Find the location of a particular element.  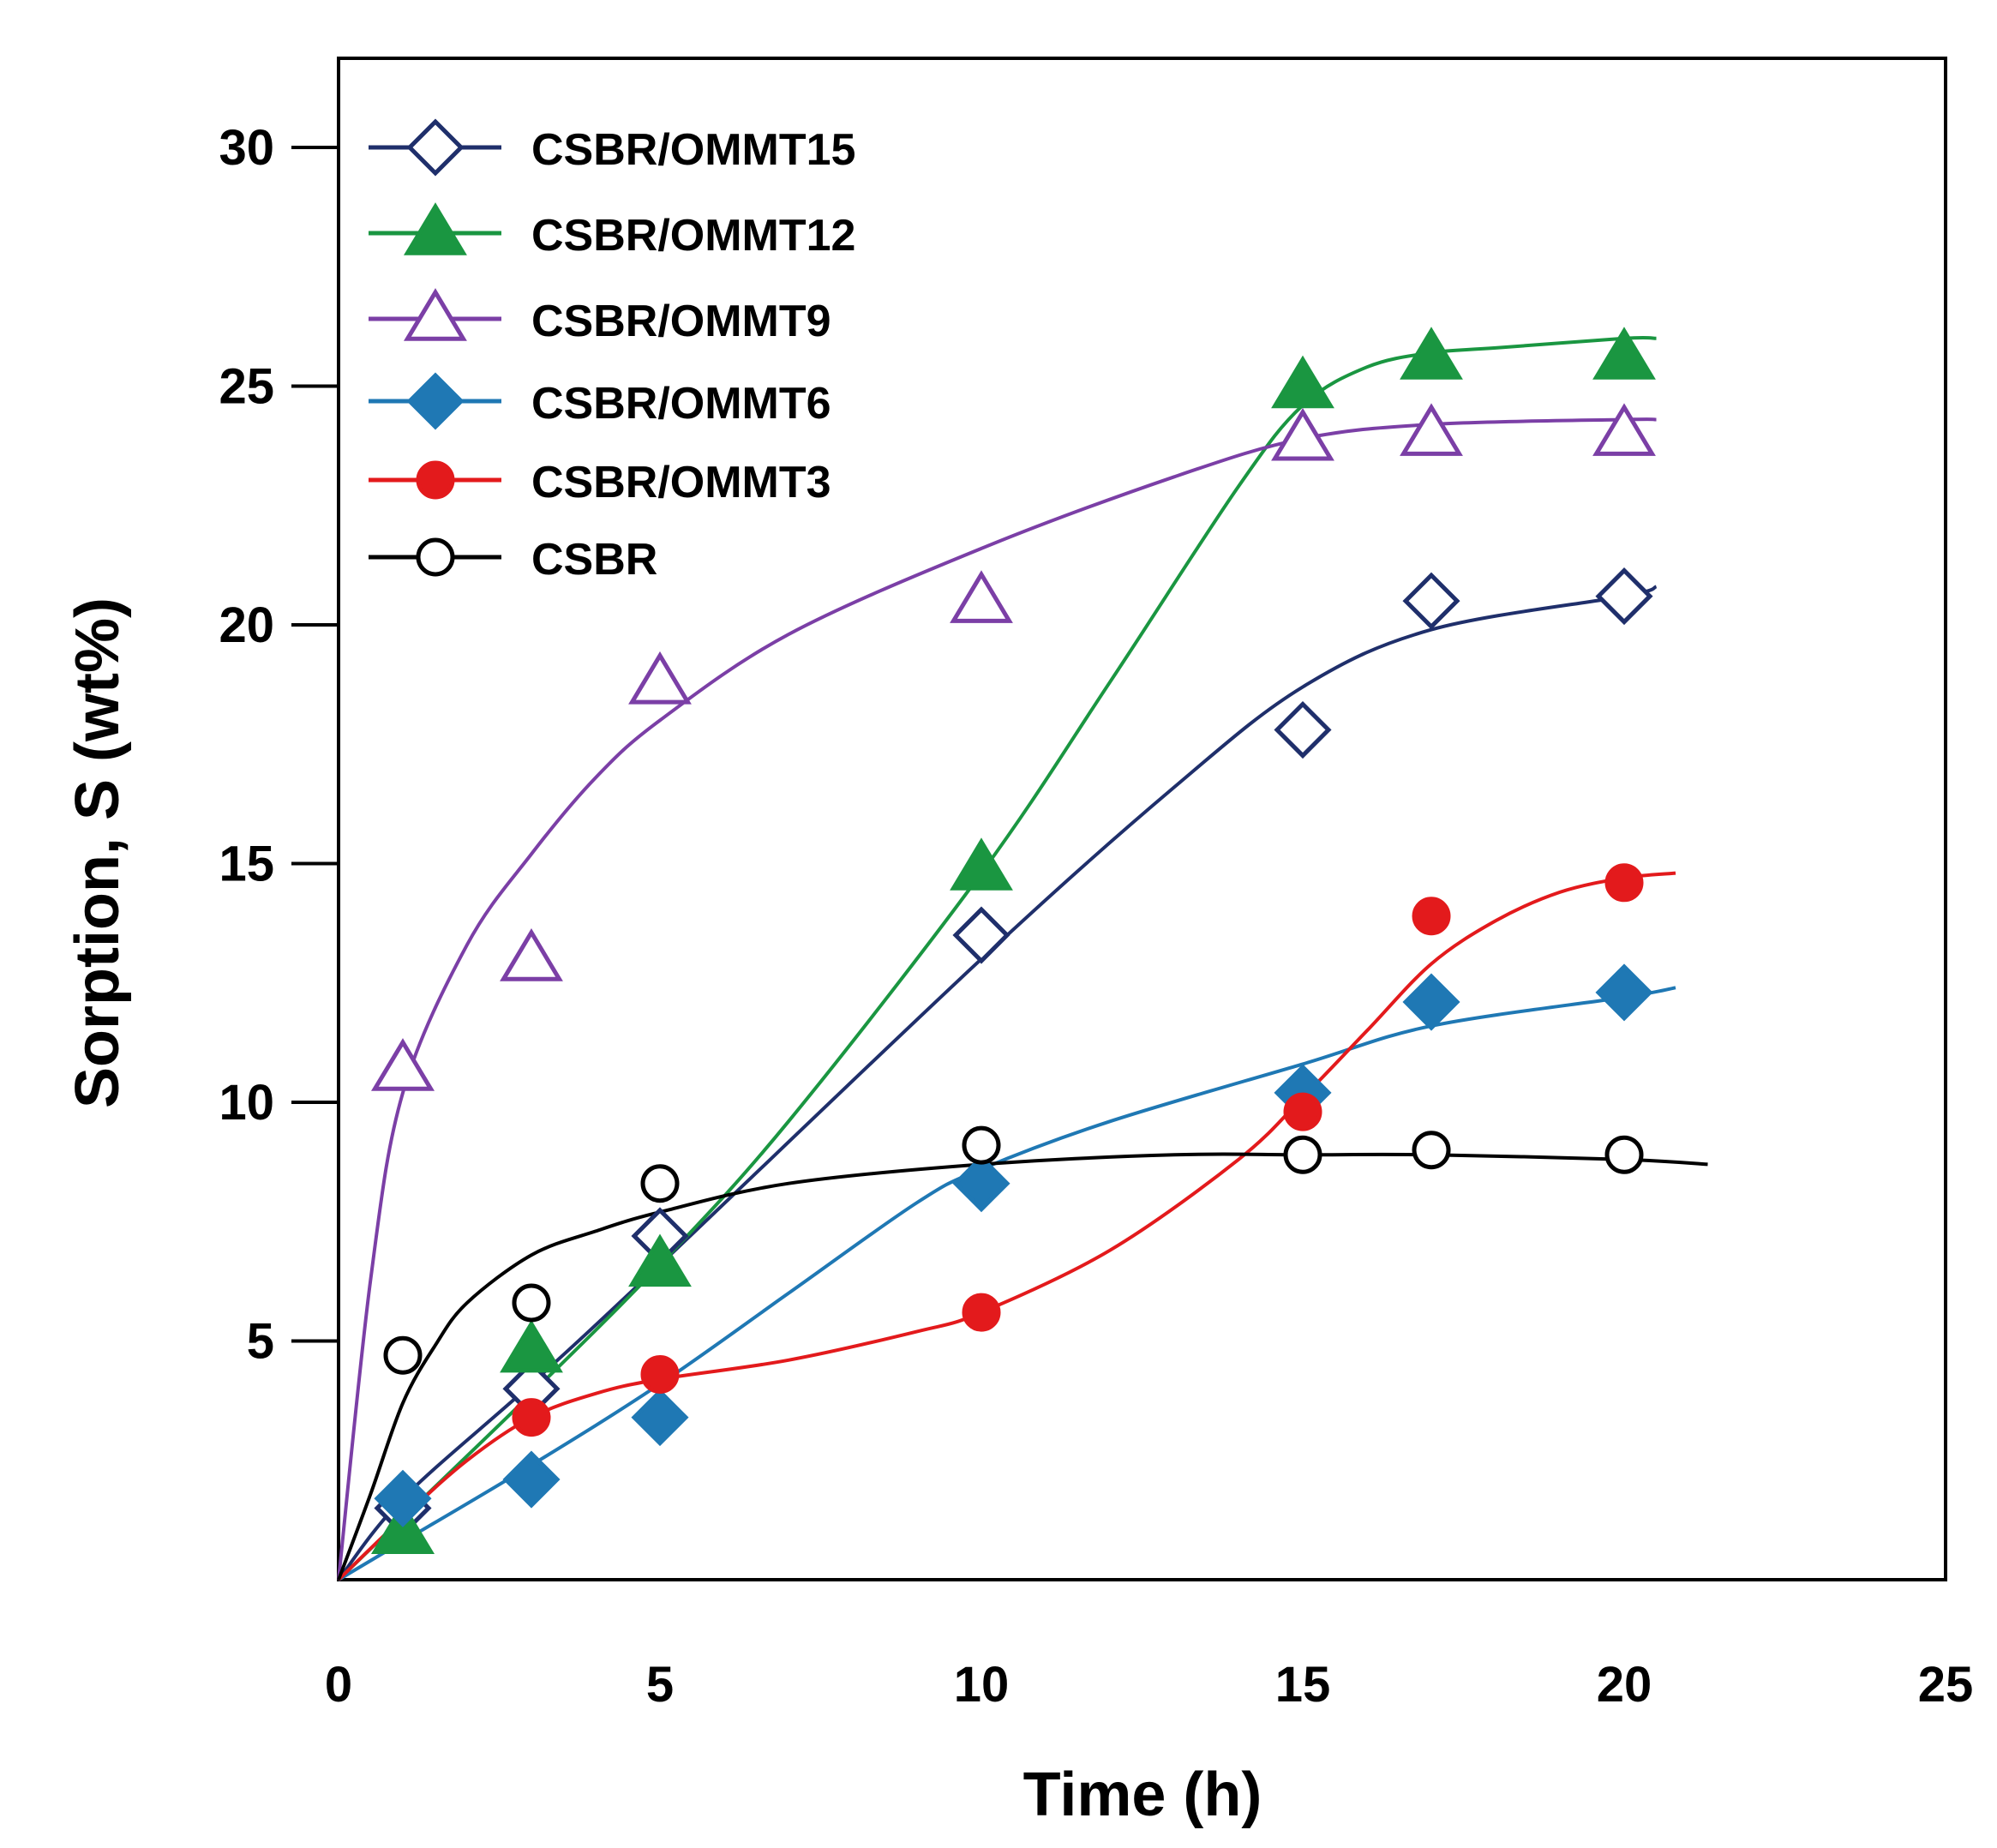

x-tick-label: 20 is located at coordinates (1624, 1685).